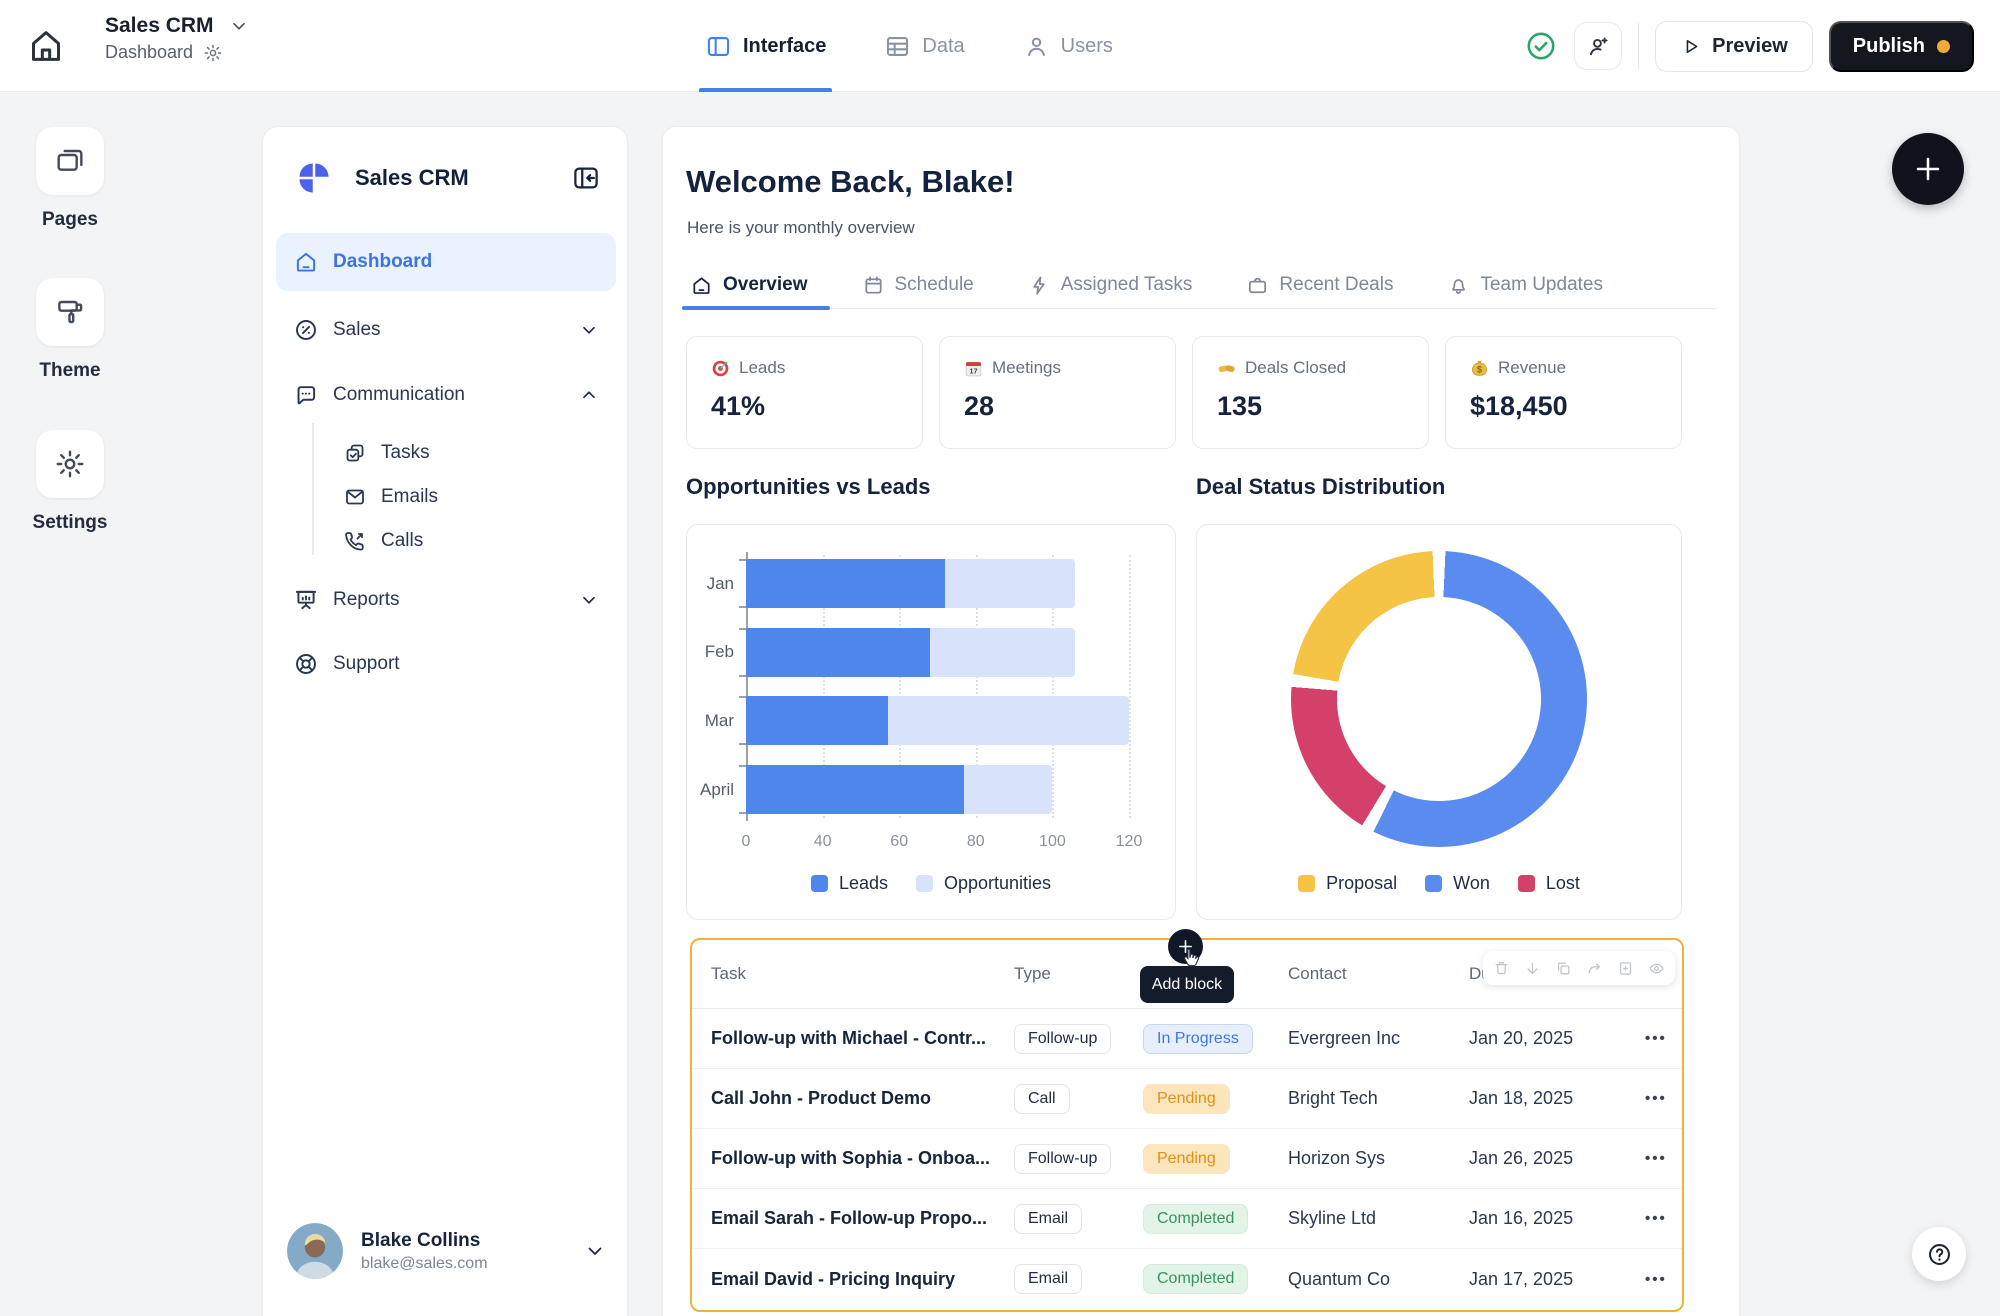 This screenshot has width=2000, height=1316. Describe the element at coordinates (742, 607) in the screenshot. I see `axis-tick-mark` at that location.